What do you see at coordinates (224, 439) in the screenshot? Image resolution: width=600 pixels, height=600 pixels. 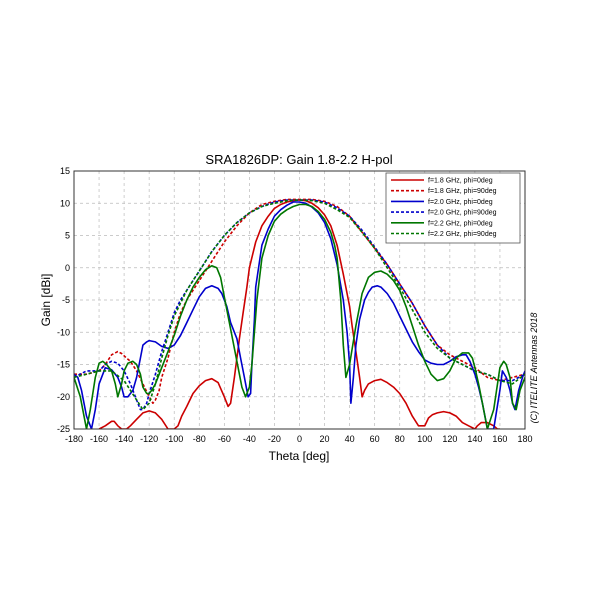 I see `x-tick-label: -60` at bounding box center [224, 439].